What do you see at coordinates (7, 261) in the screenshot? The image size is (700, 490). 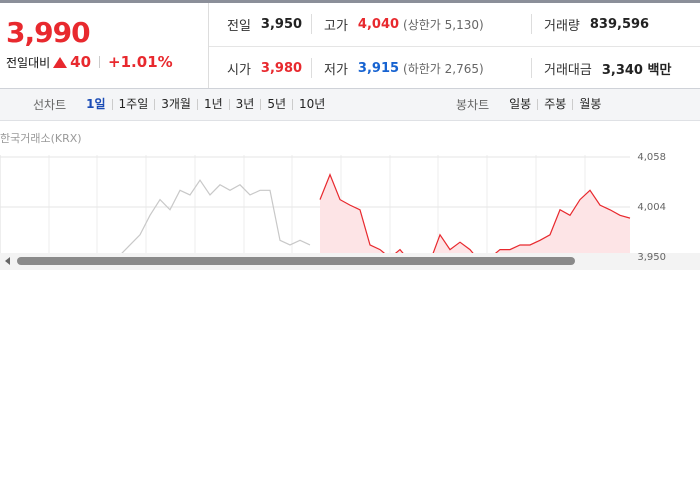 I see `scroll-left-arrow` at bounding box center [7, 261].